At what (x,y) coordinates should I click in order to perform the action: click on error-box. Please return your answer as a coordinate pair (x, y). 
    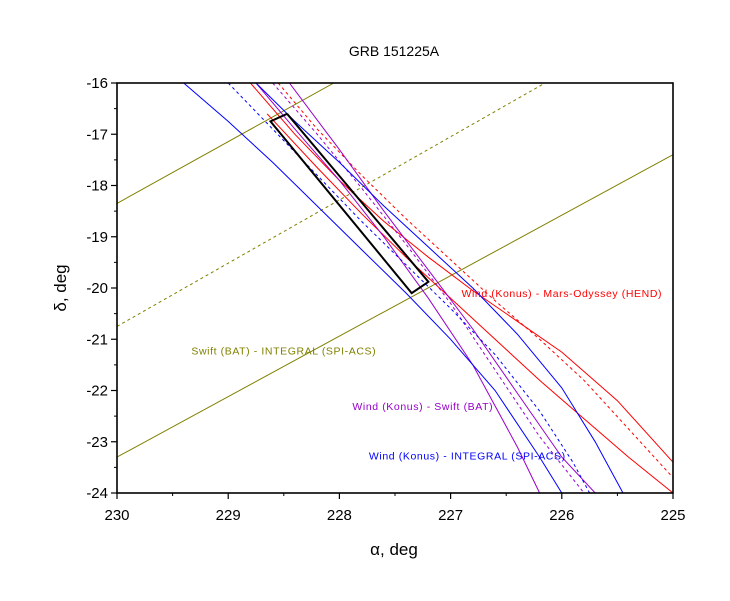
    Looking at the image, I should click on (349, 203).